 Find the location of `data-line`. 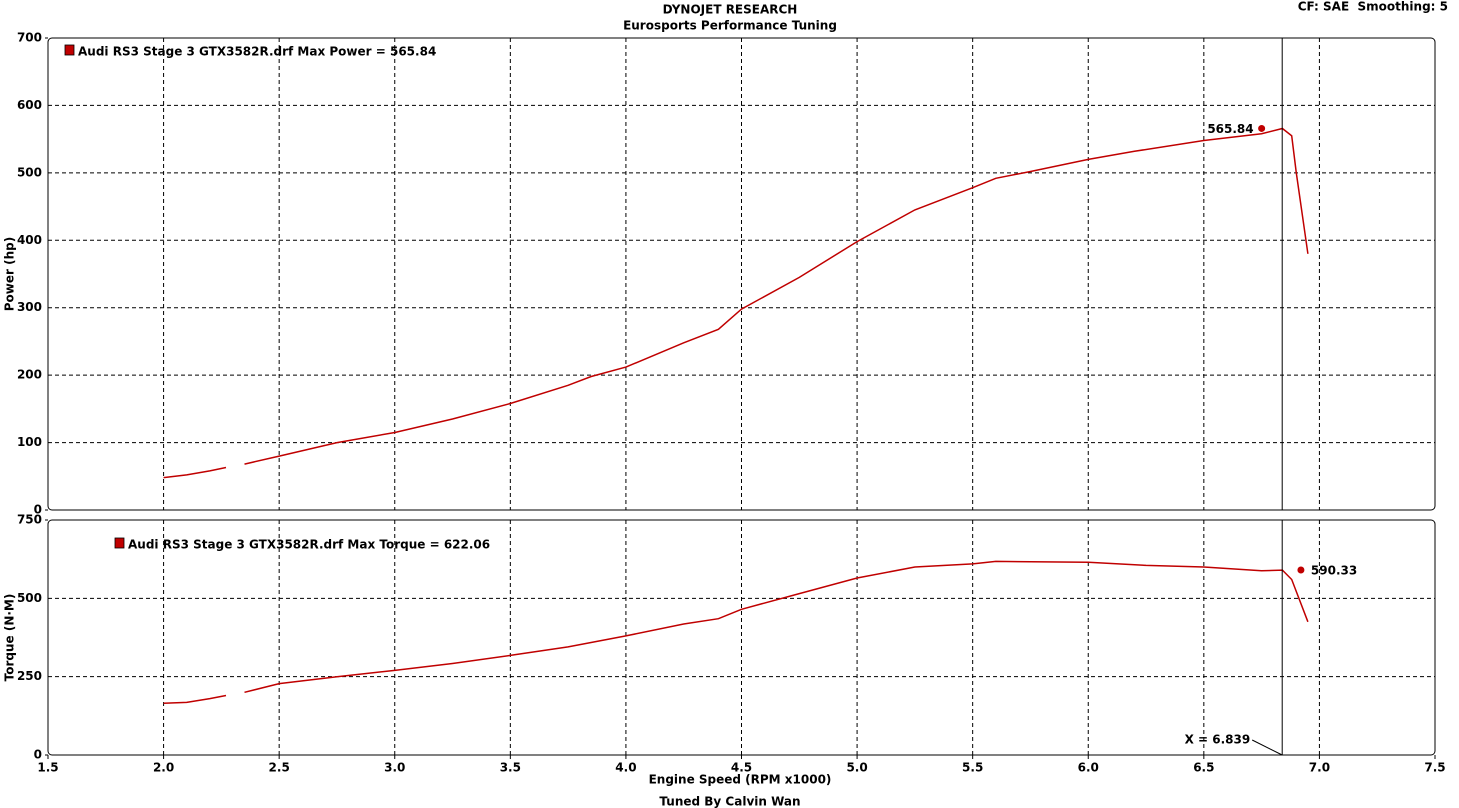

data-line is located at coordinates (736, 632).